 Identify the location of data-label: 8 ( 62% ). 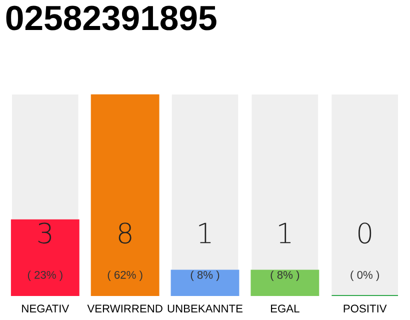
(125, 252).